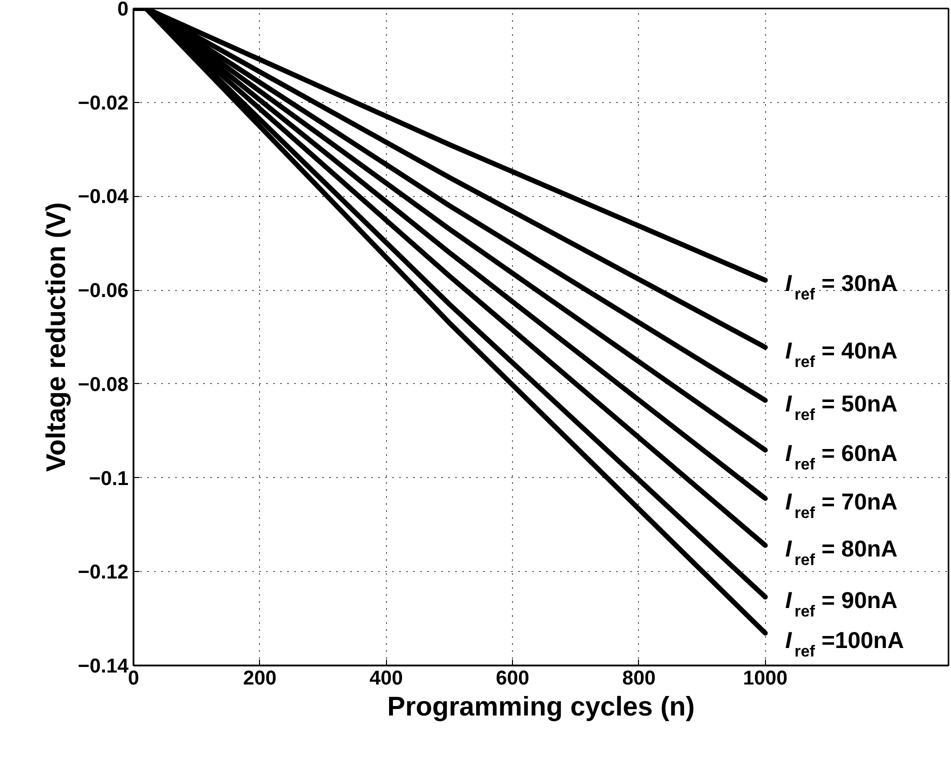 The image size is (951, 757). I want to click on y-tick-label: −0.14, so click(104, 667).